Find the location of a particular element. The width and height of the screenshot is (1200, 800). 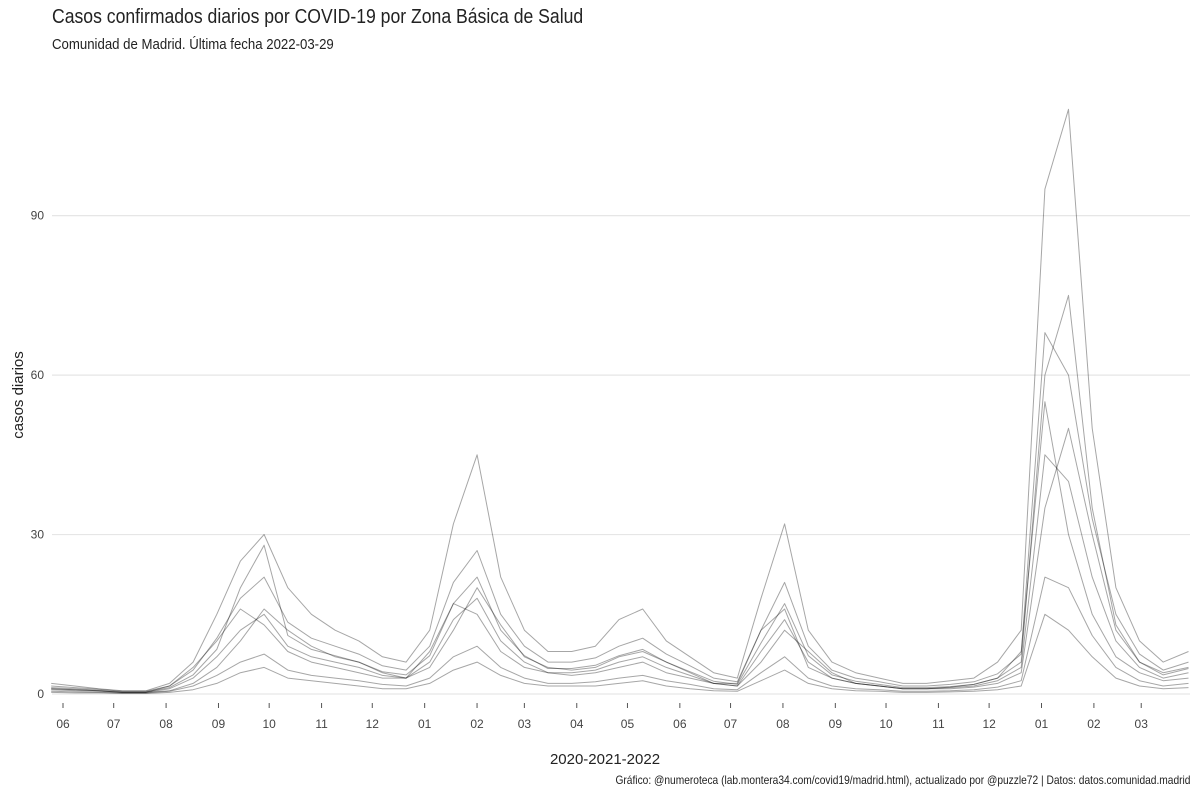

series-line-zbs-a is located at coordinates (620, 635).